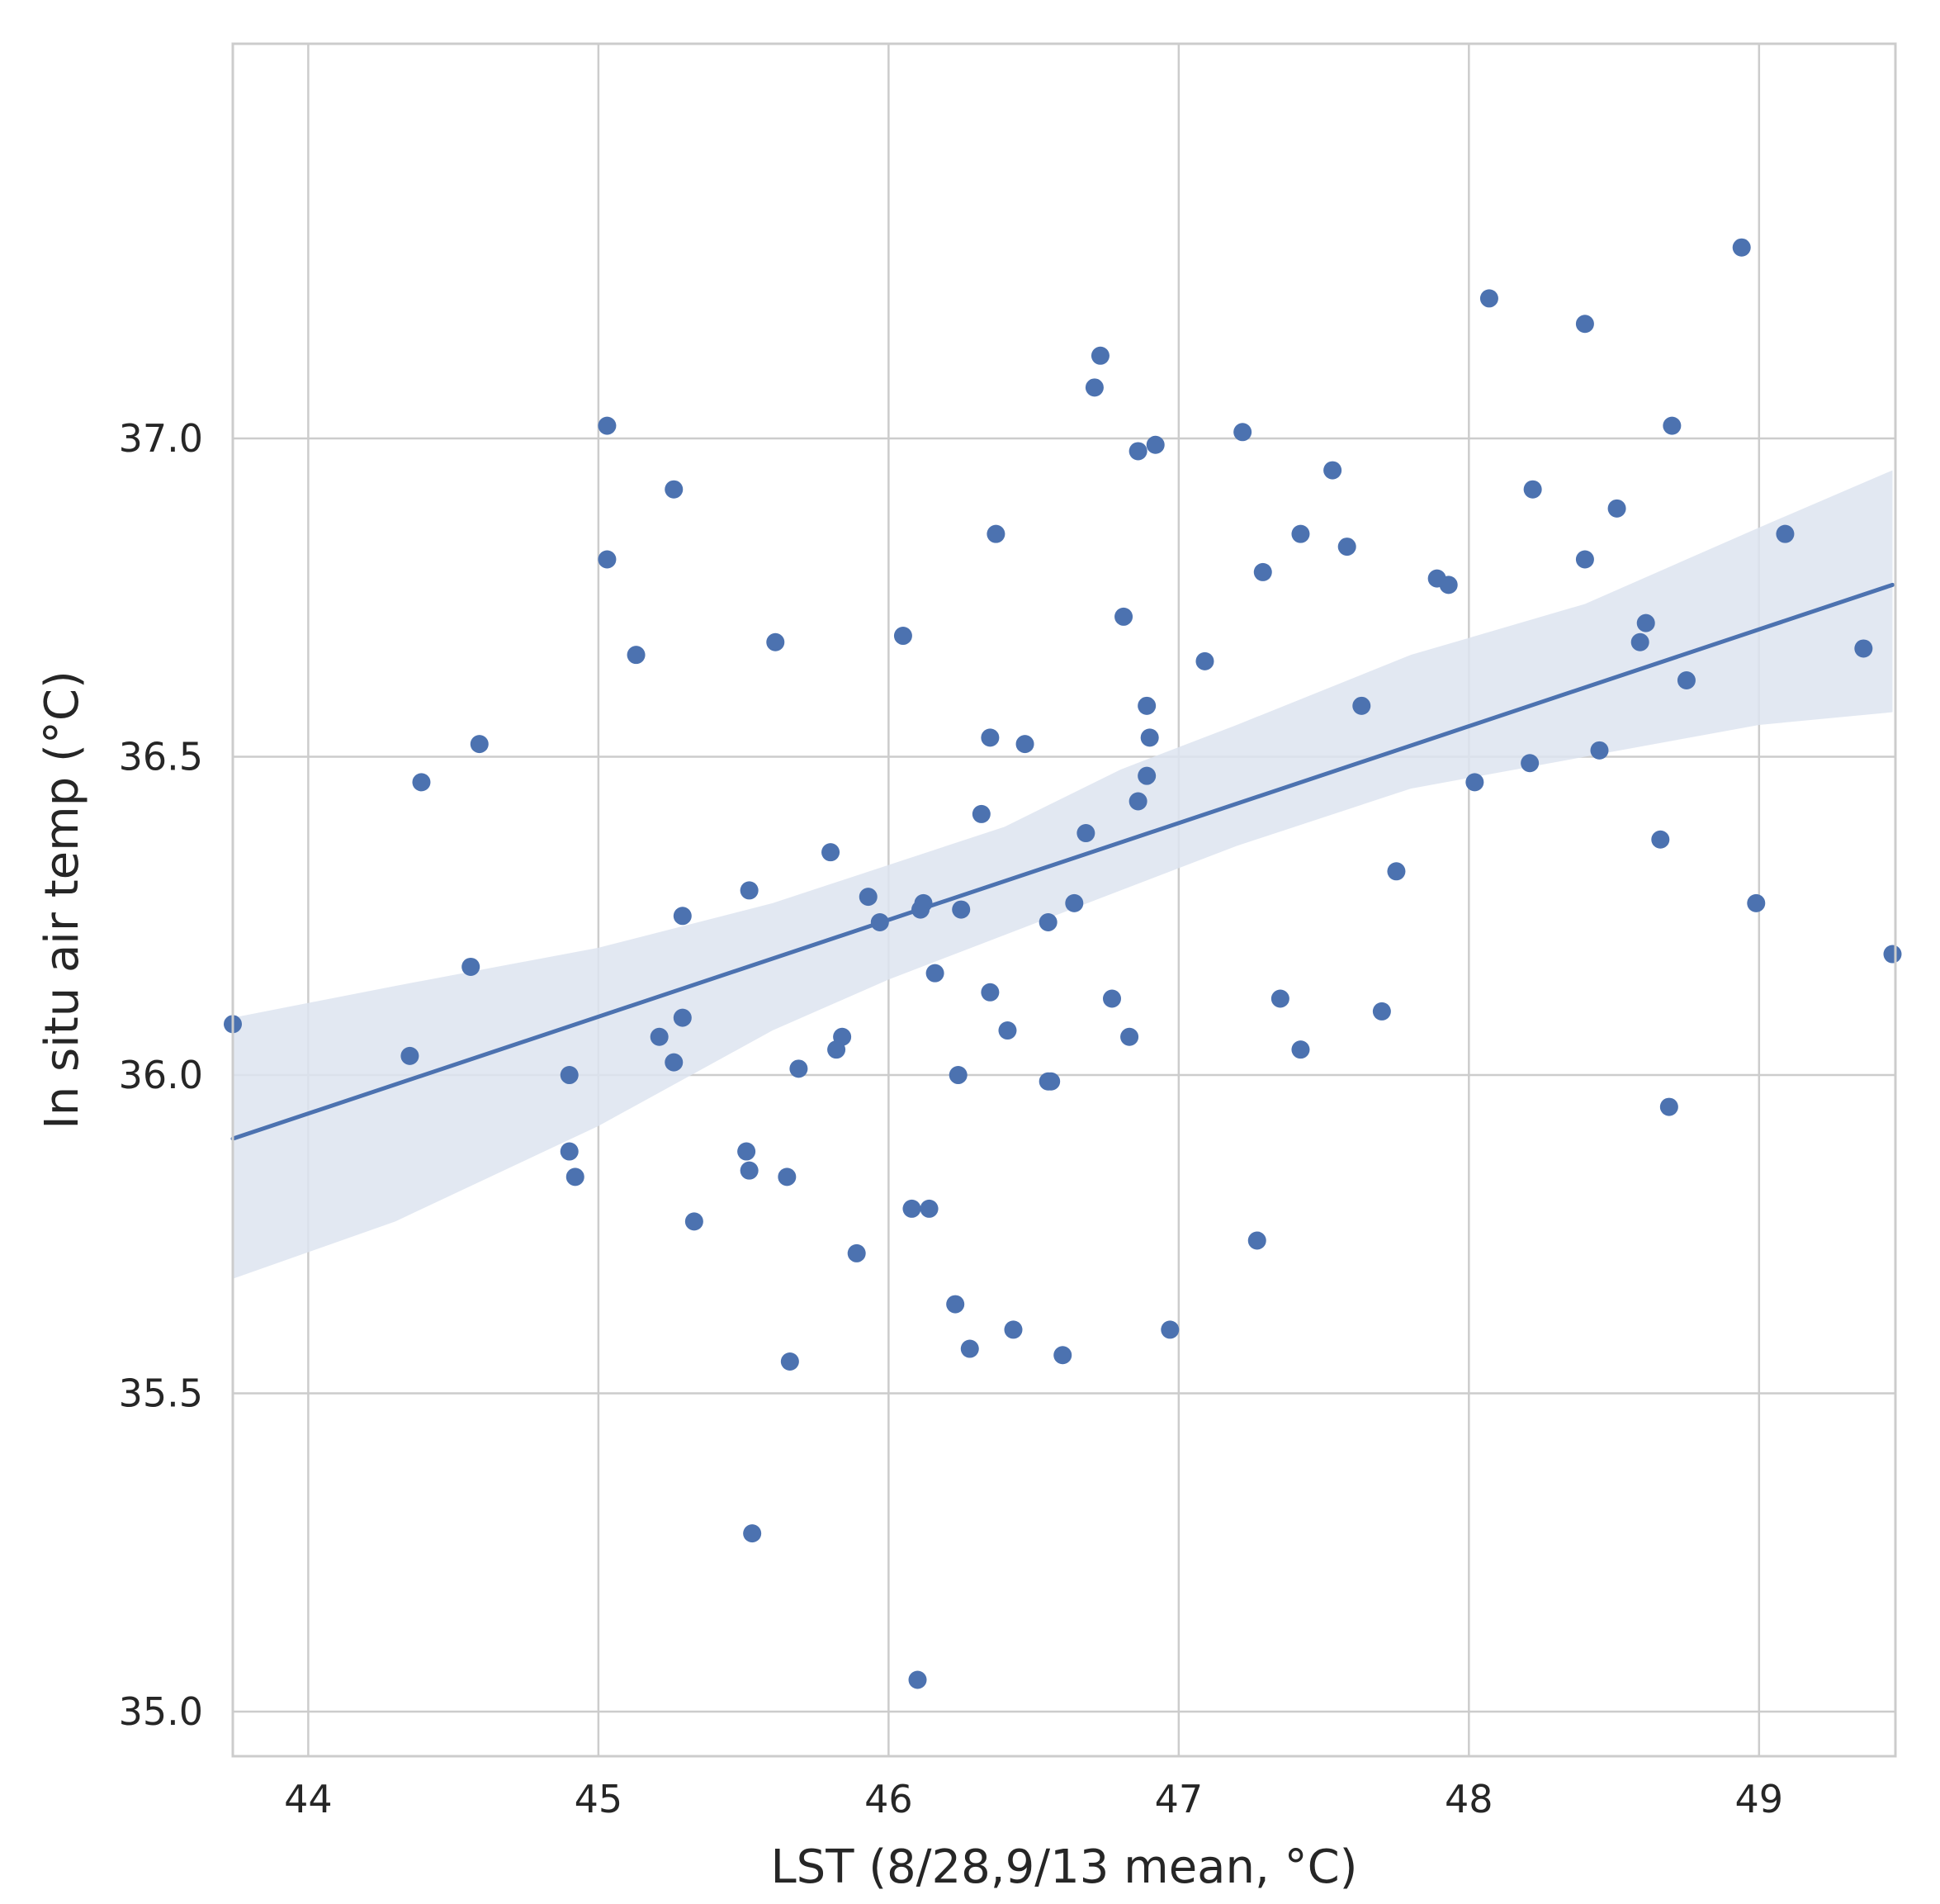  I want to click on x-tick-label: 48, so click(1469, 1799).